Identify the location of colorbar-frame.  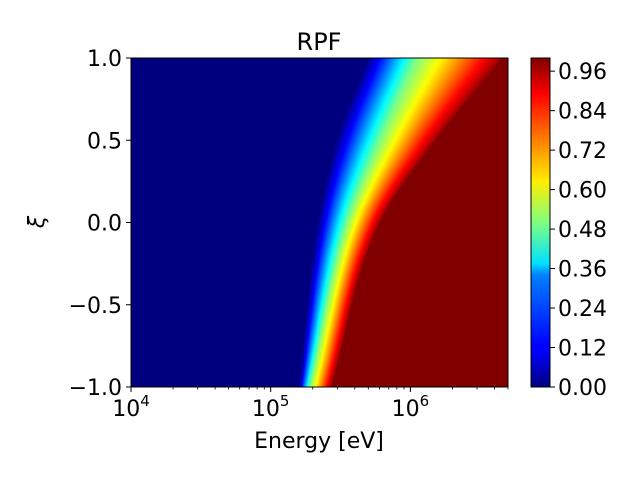
(540, 222).